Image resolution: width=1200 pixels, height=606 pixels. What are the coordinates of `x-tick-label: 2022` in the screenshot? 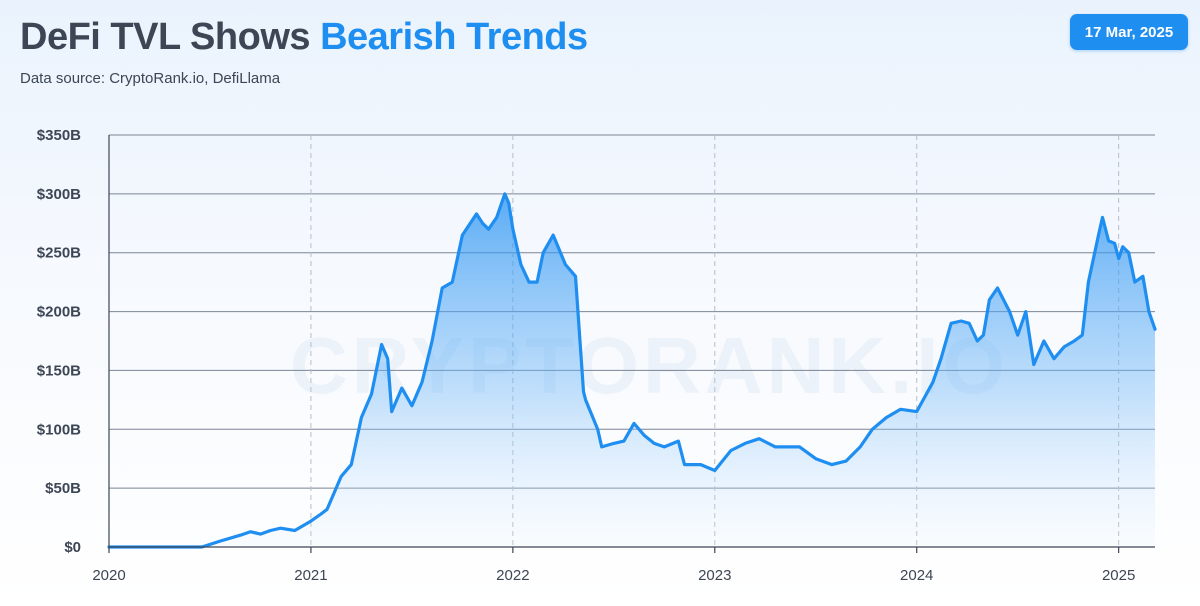 It's located at (512, 575).